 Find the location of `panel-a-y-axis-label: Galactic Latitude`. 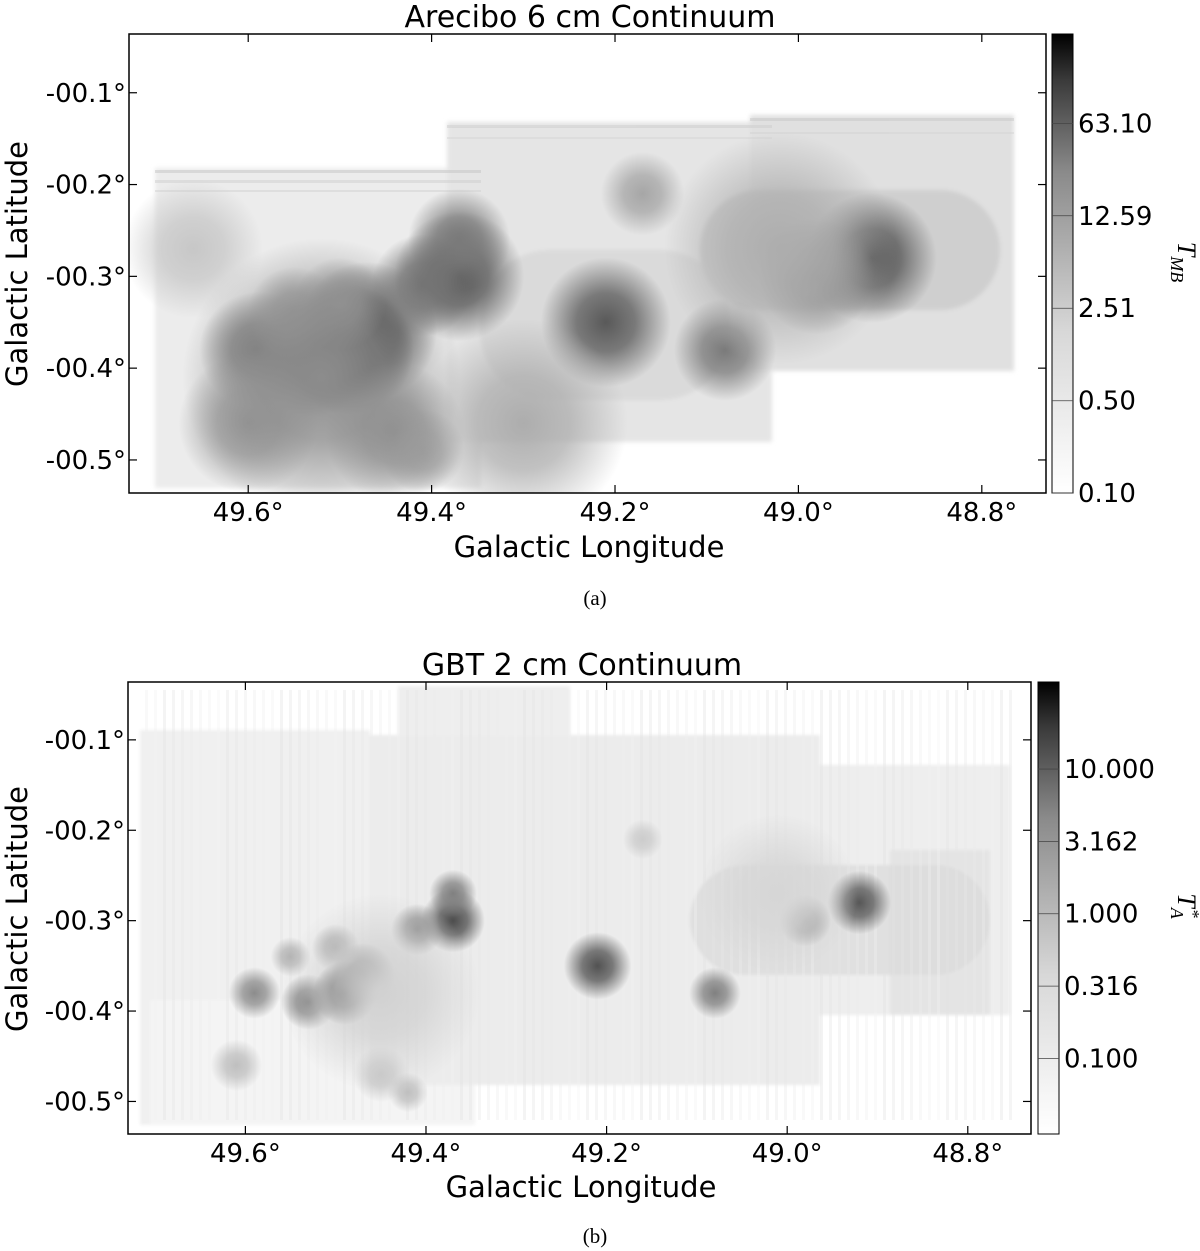

panel-a-y-axis-label: Galactic Latitude is located at coordinates (17, 264).